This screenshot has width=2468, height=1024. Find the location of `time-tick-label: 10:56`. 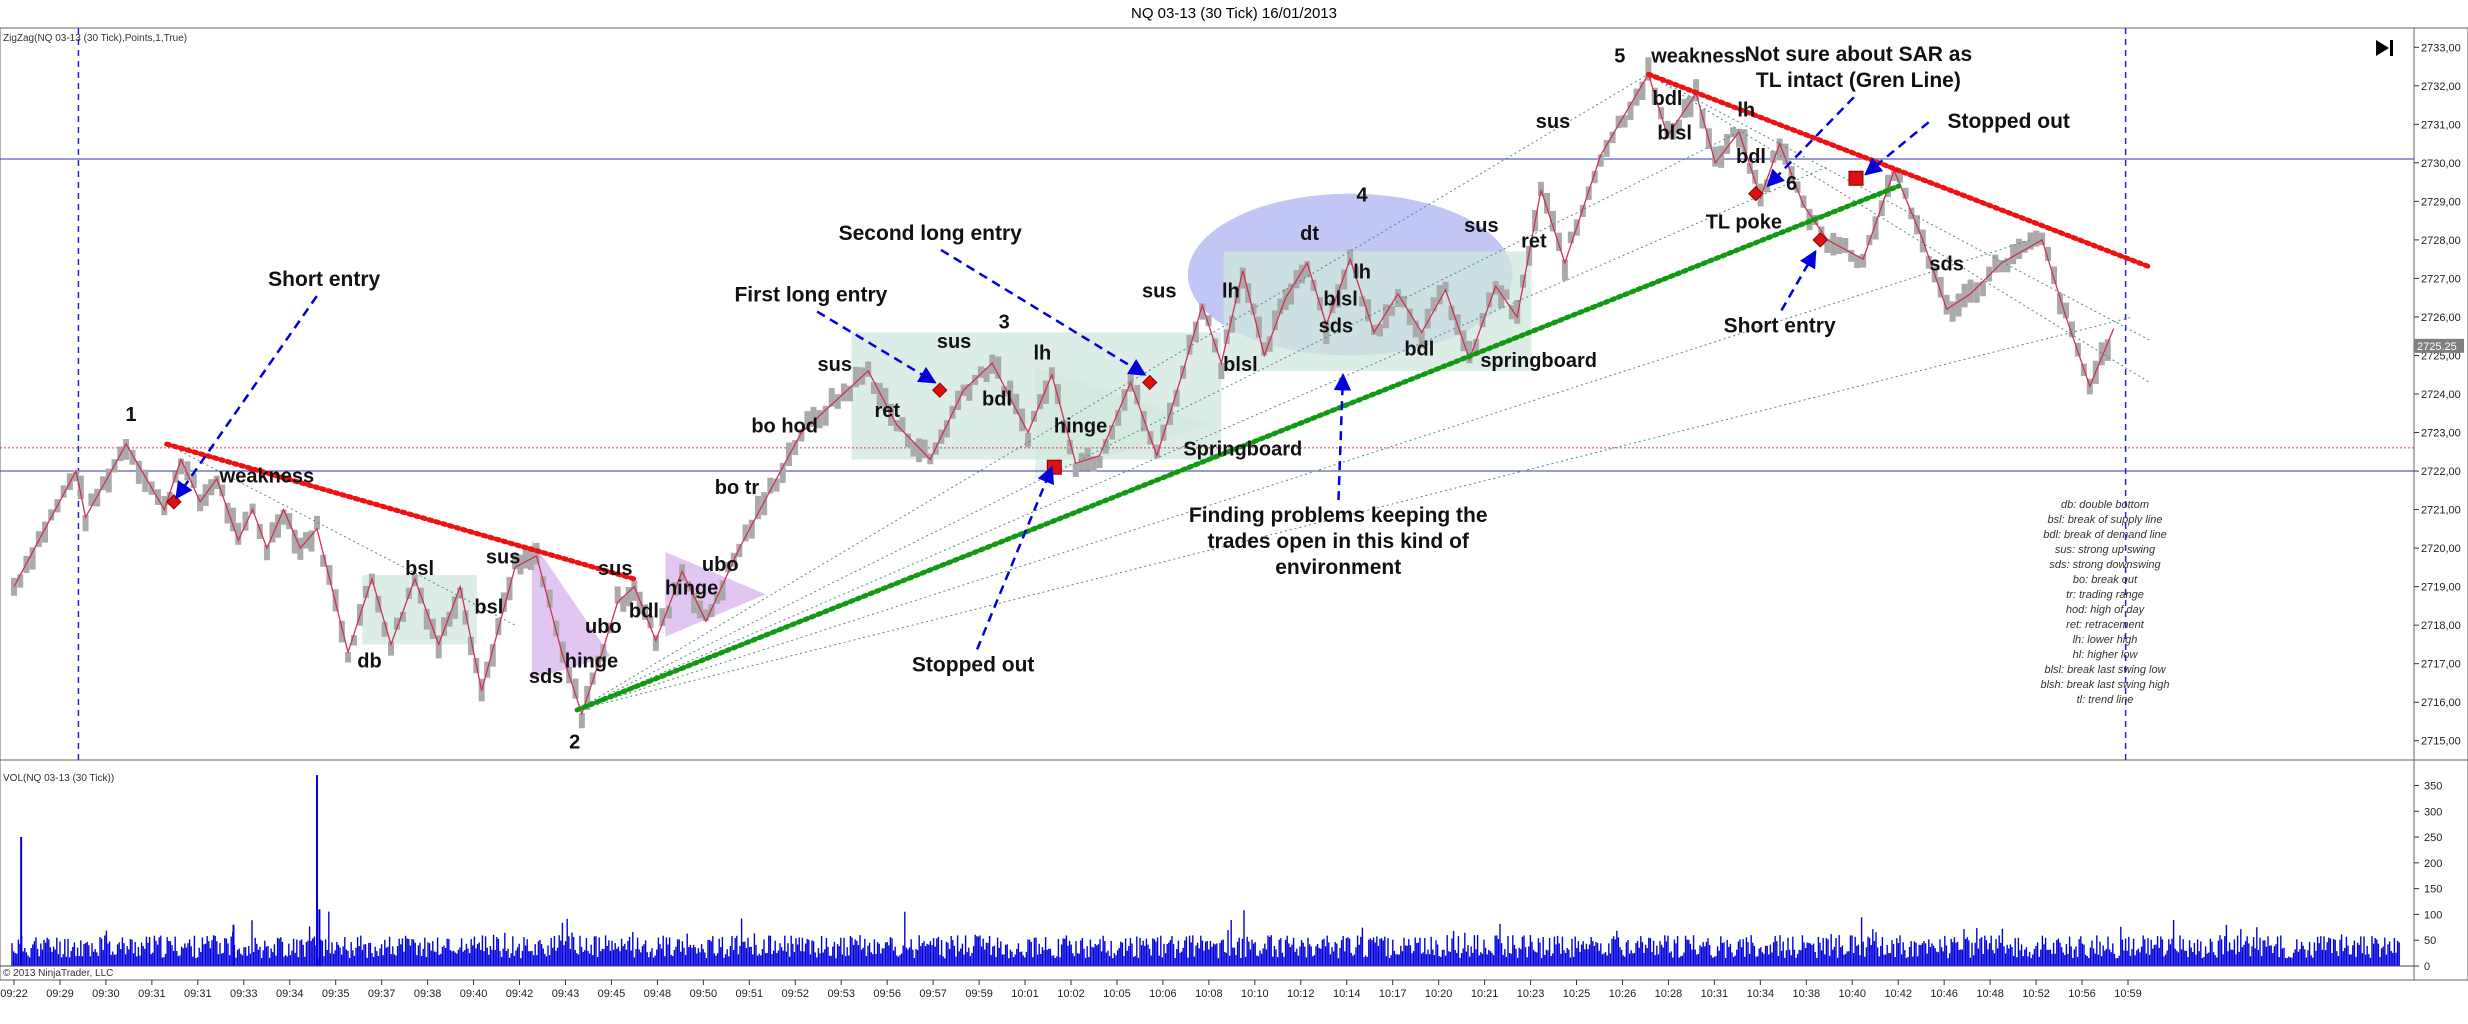

time-tick-label: 10:56 is located at coordinates (2082, 994).